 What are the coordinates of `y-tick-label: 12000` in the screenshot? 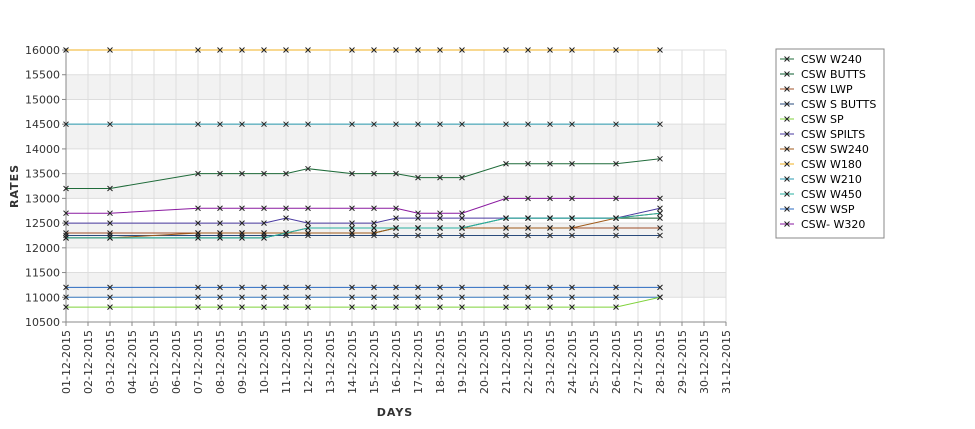 It's located at (42, 248).